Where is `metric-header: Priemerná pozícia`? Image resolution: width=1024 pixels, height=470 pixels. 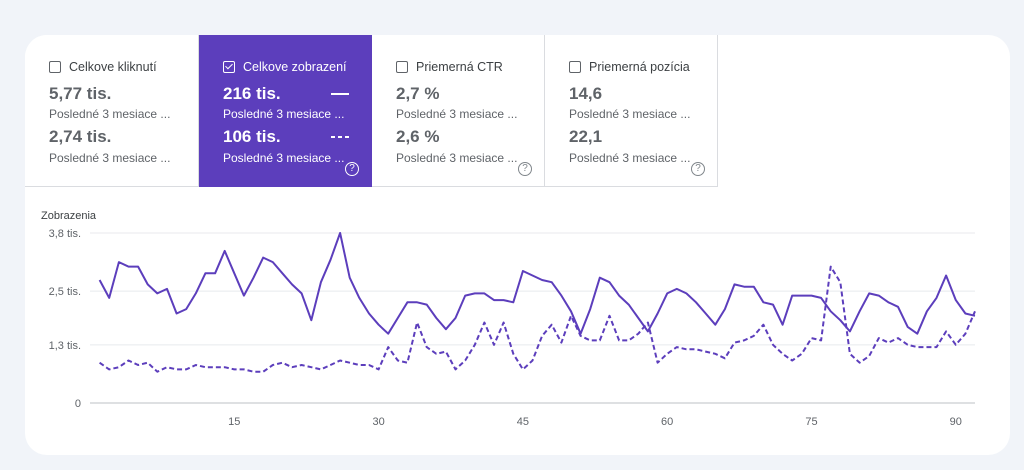
metric-header: Priemerná pozícia is located at coordinates (629, 67).